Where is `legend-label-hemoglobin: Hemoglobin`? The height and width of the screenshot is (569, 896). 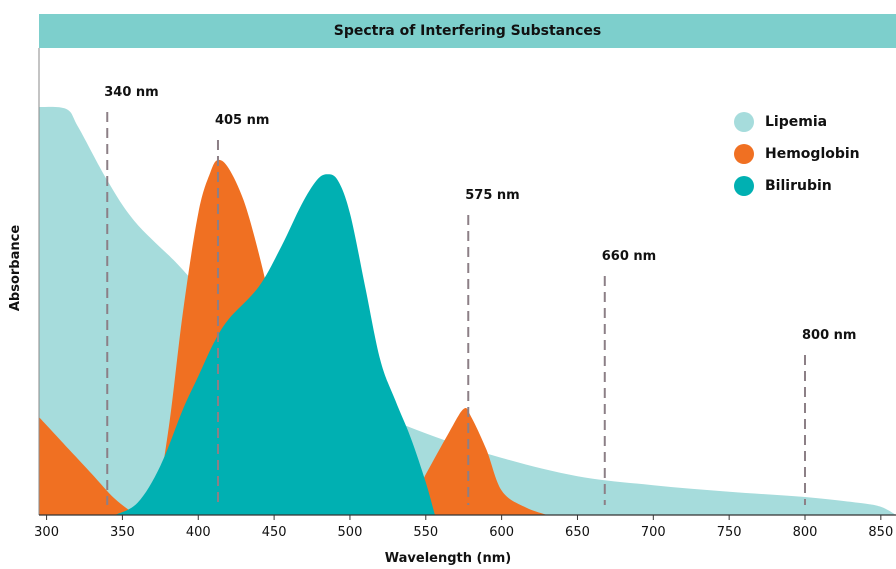
legend-label-hemoglobin: Hemoglobin is located at coordinates (812, 154).